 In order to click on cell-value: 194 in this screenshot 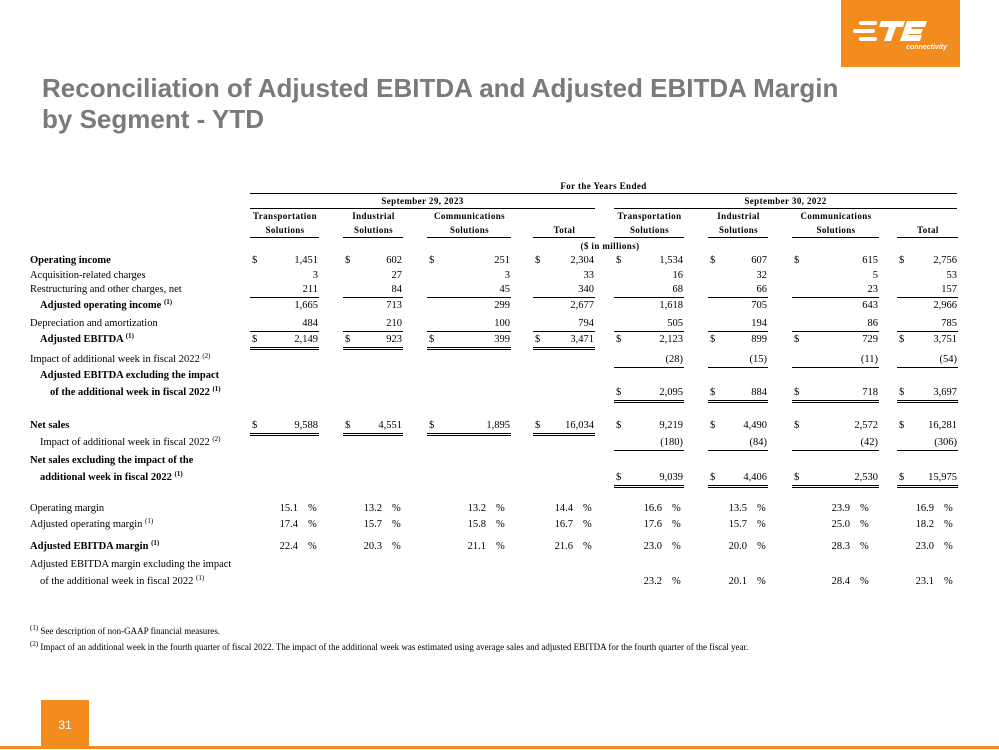, I will do `click(759, 323)`.